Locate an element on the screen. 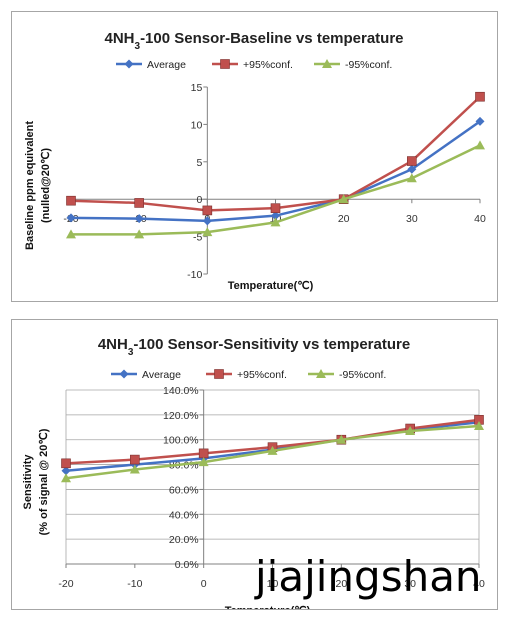  x-tick-label: -20 is located at coordinates (65, 584).